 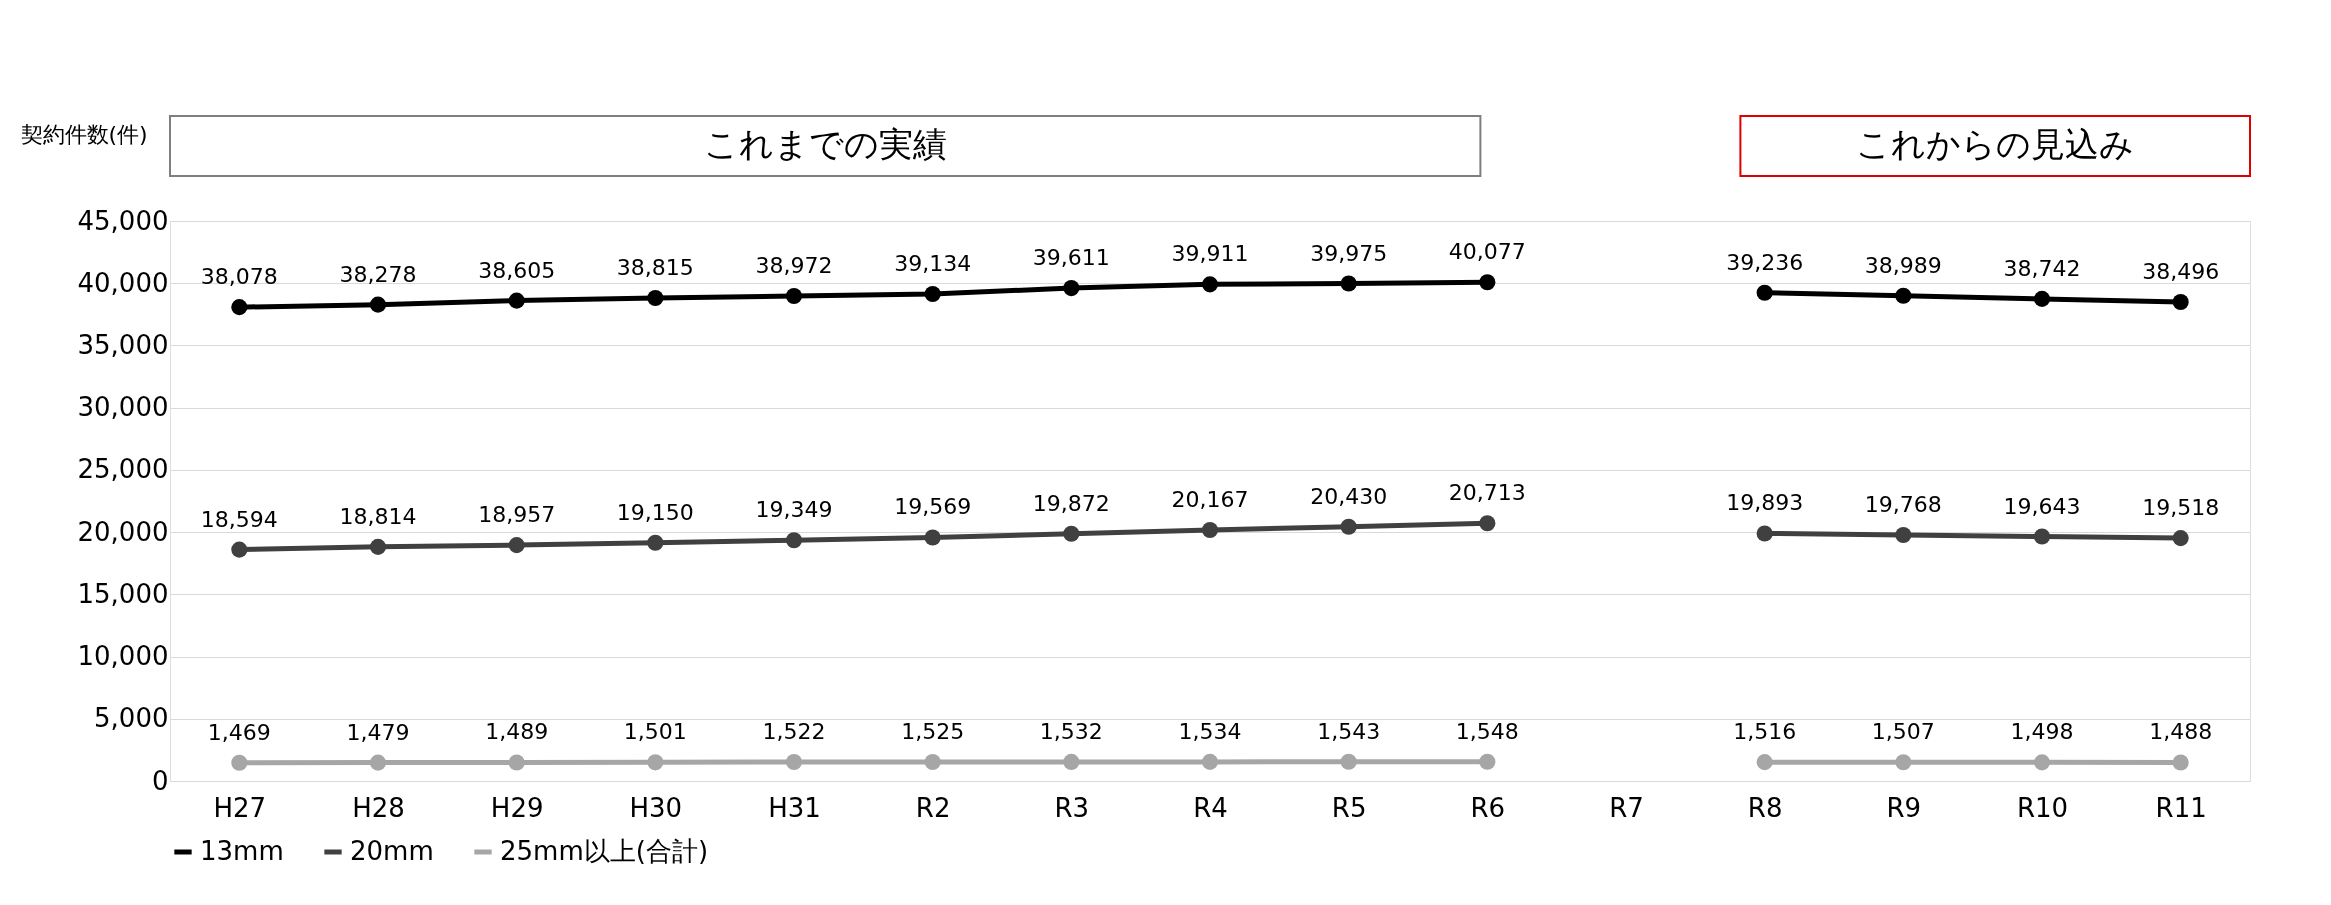 I want to click on data-label: 18,594, so click(x=239, y=519).